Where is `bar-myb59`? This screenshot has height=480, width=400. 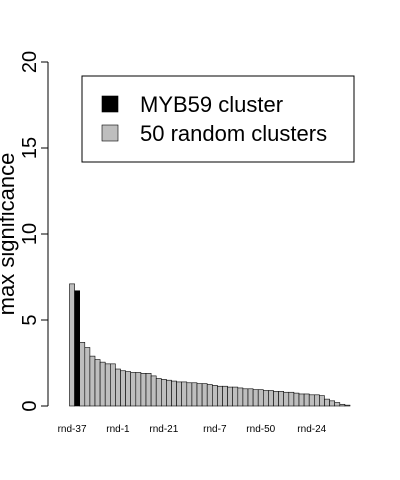
bar-myb59 is located at coordinates (77, 348).